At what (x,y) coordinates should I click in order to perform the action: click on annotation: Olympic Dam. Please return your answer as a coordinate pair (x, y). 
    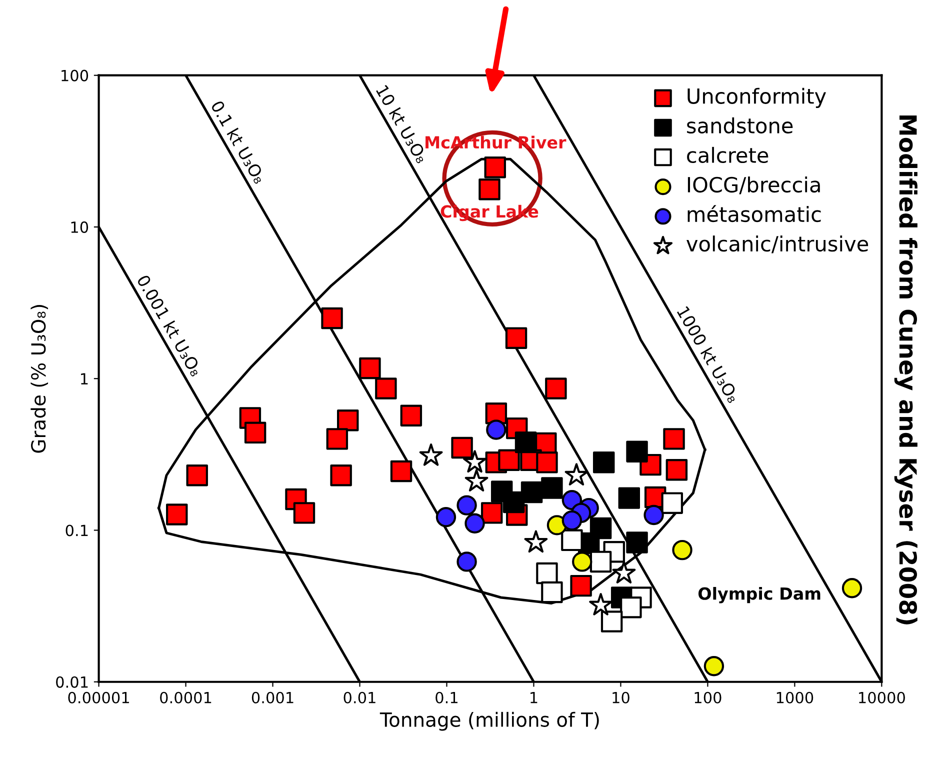
    Looking at the image, I should click on (759, 595).